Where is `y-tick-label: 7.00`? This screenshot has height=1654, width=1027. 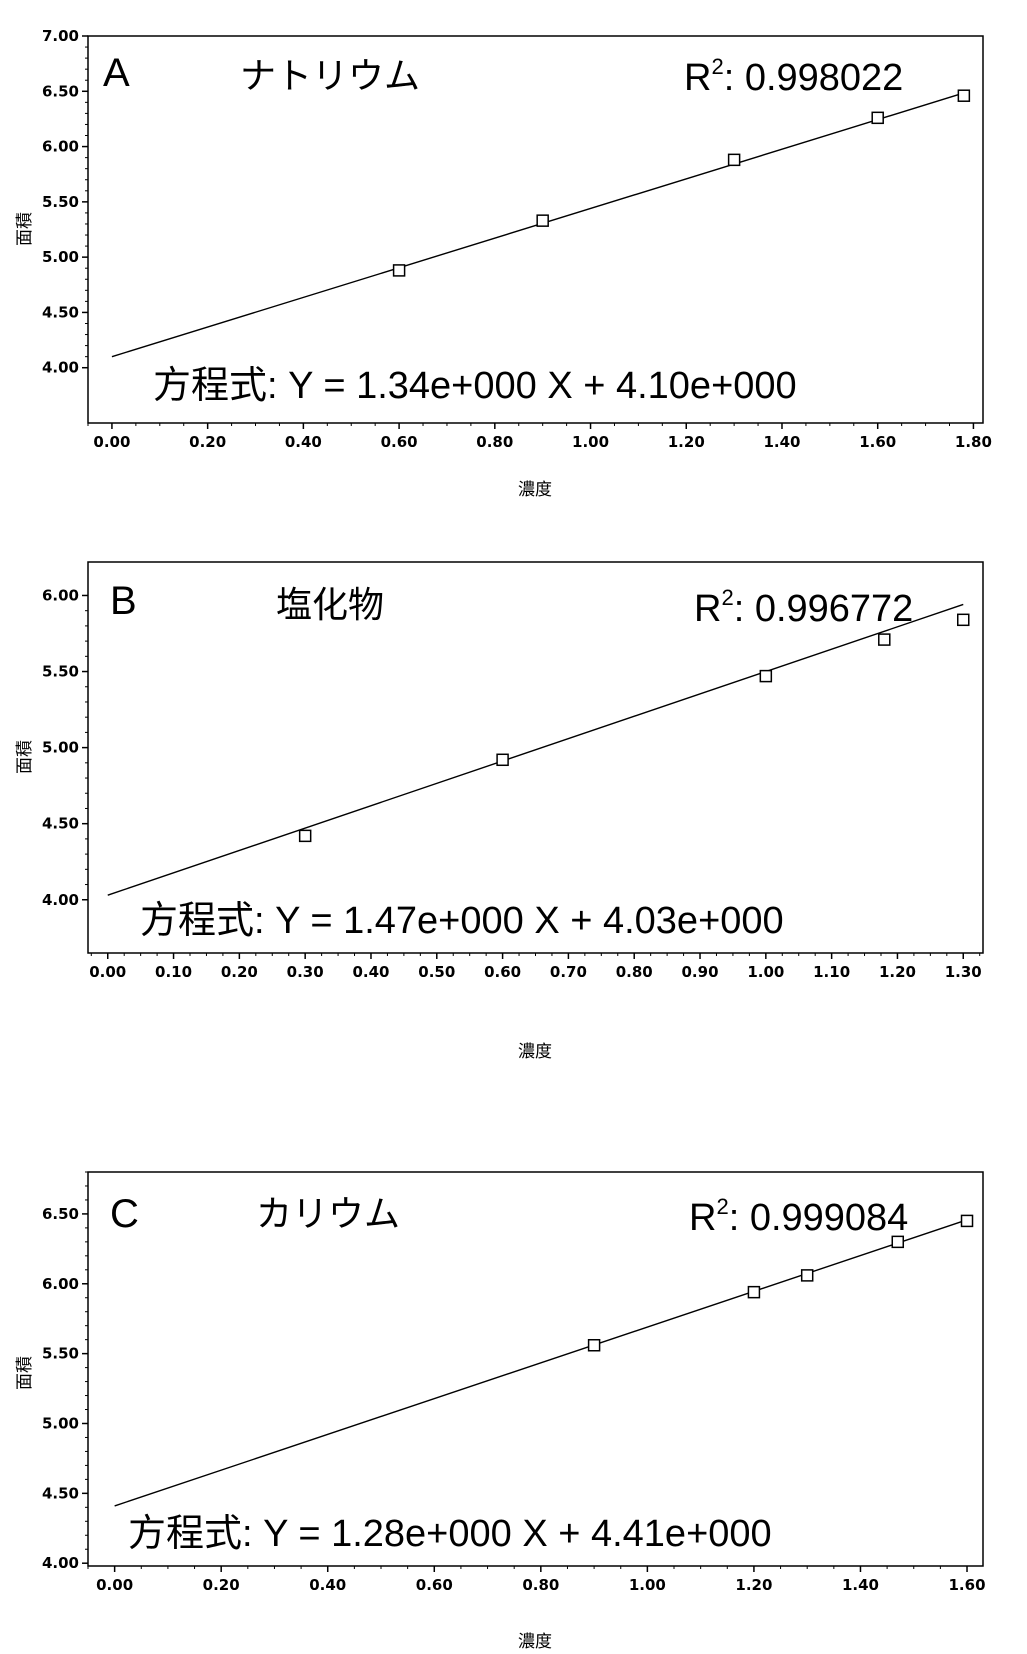
y-tick-label: 7.00 is located at coordinates (60, 36).